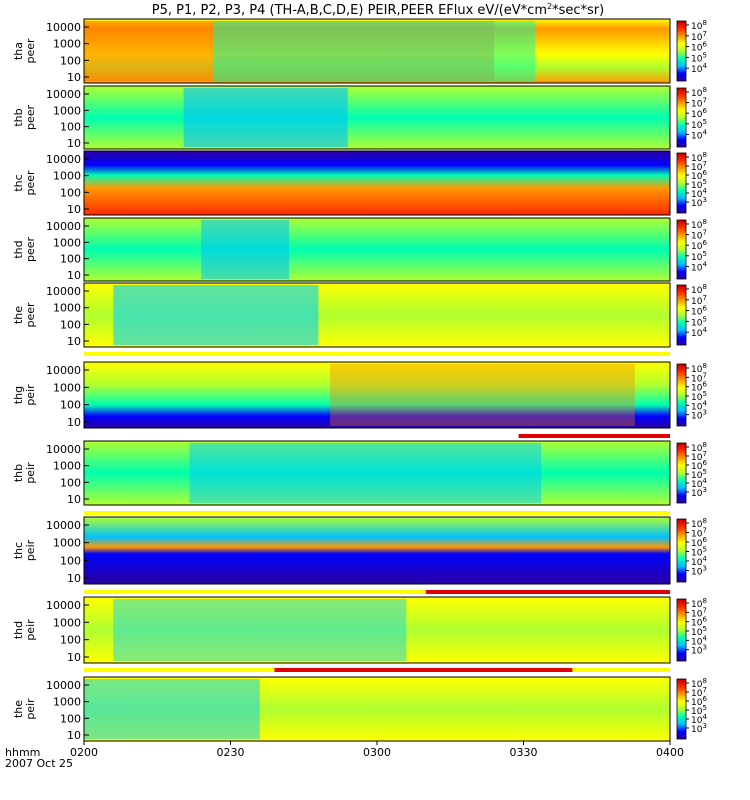 The height and width of the screenshot is (800, 750). I want to click on x-tick-label: 0230, so click(231, 752).